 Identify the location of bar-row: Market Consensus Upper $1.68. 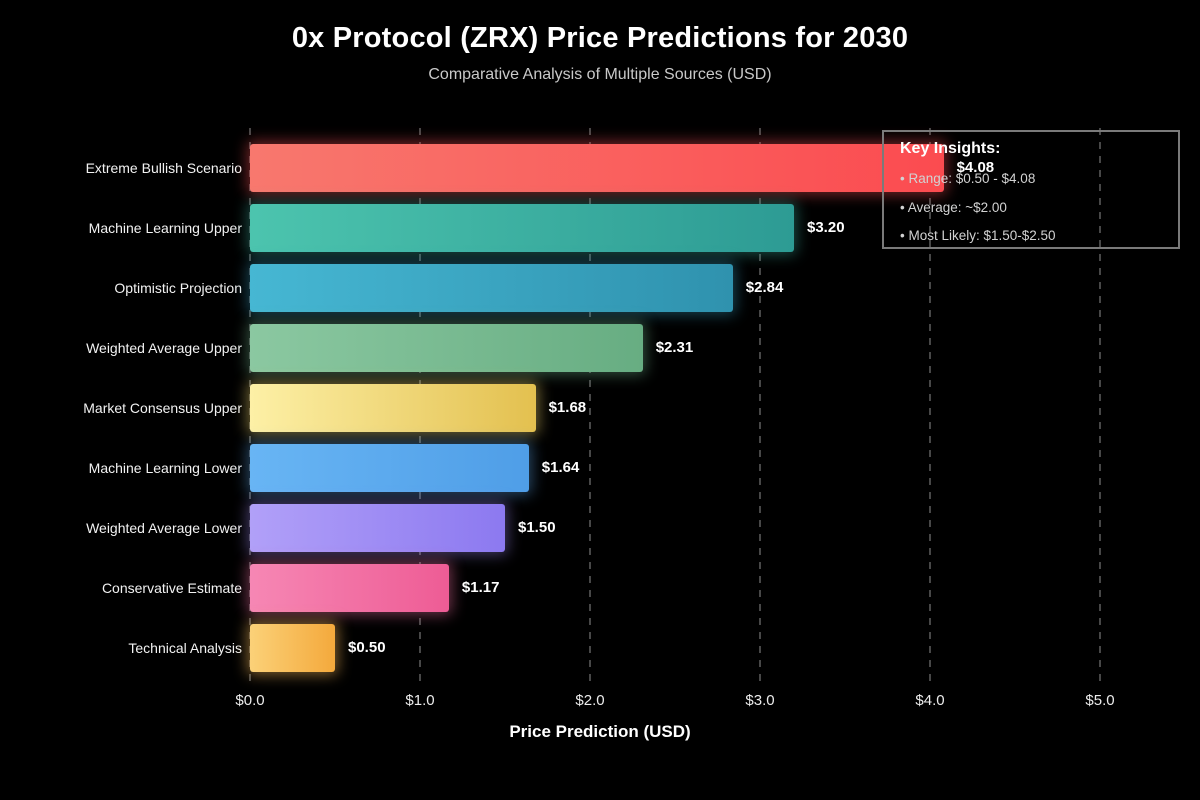
(600, 408).